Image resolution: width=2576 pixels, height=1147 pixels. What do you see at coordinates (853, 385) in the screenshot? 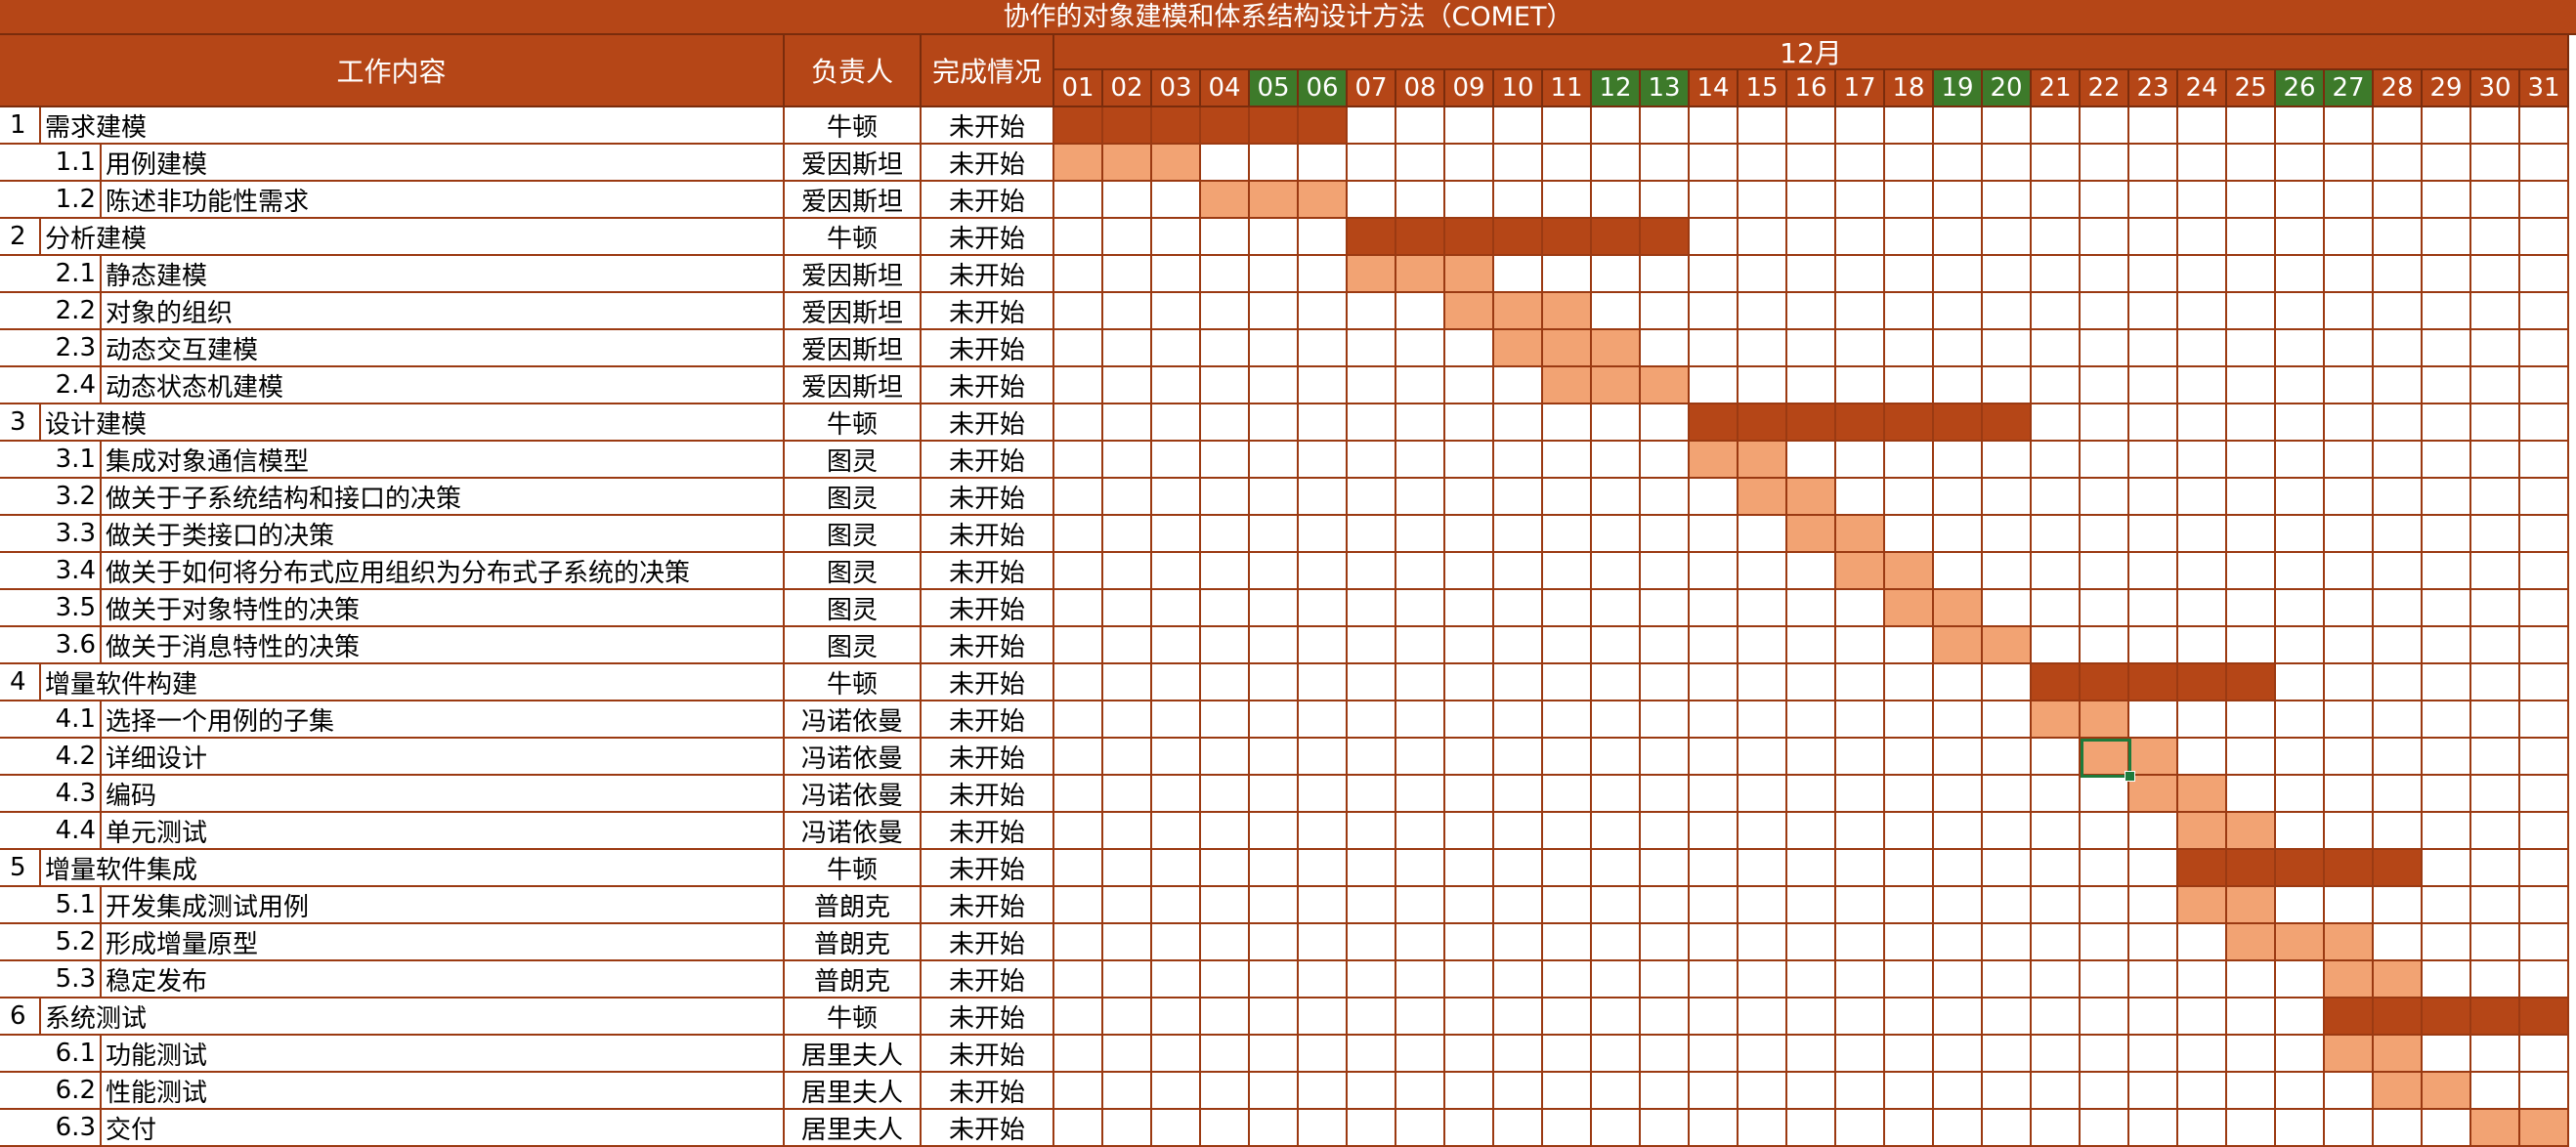
I see `task-owner: 爱因斯坦` at bounding box center [853, 385].